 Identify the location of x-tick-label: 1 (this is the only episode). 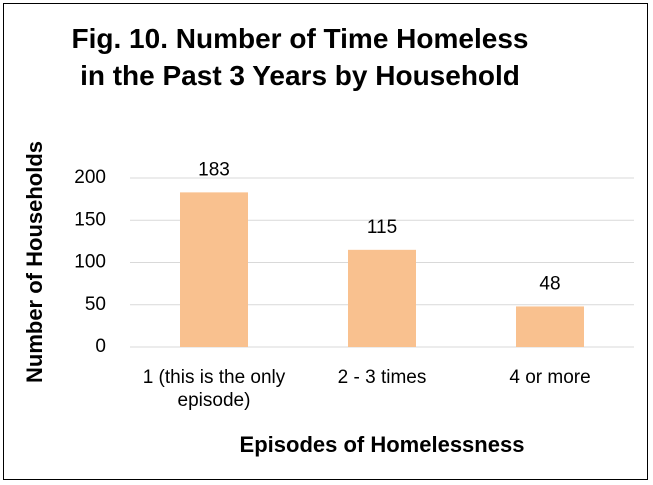
(214, 389).